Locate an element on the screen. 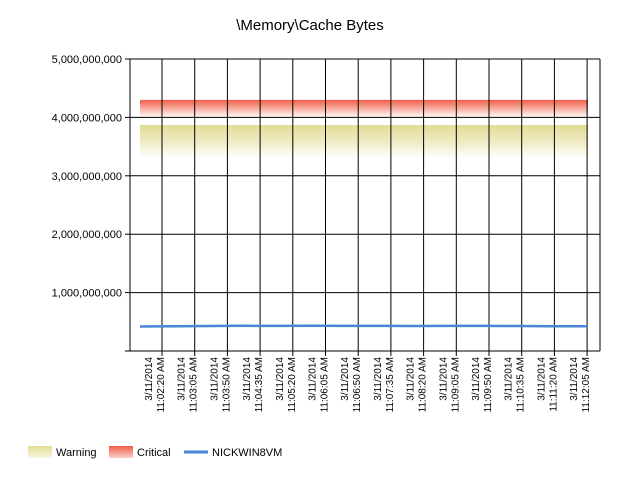 Image resolution: width=620 pixels, height=485 pixels. series-lines is located at coordinates (363, 326).